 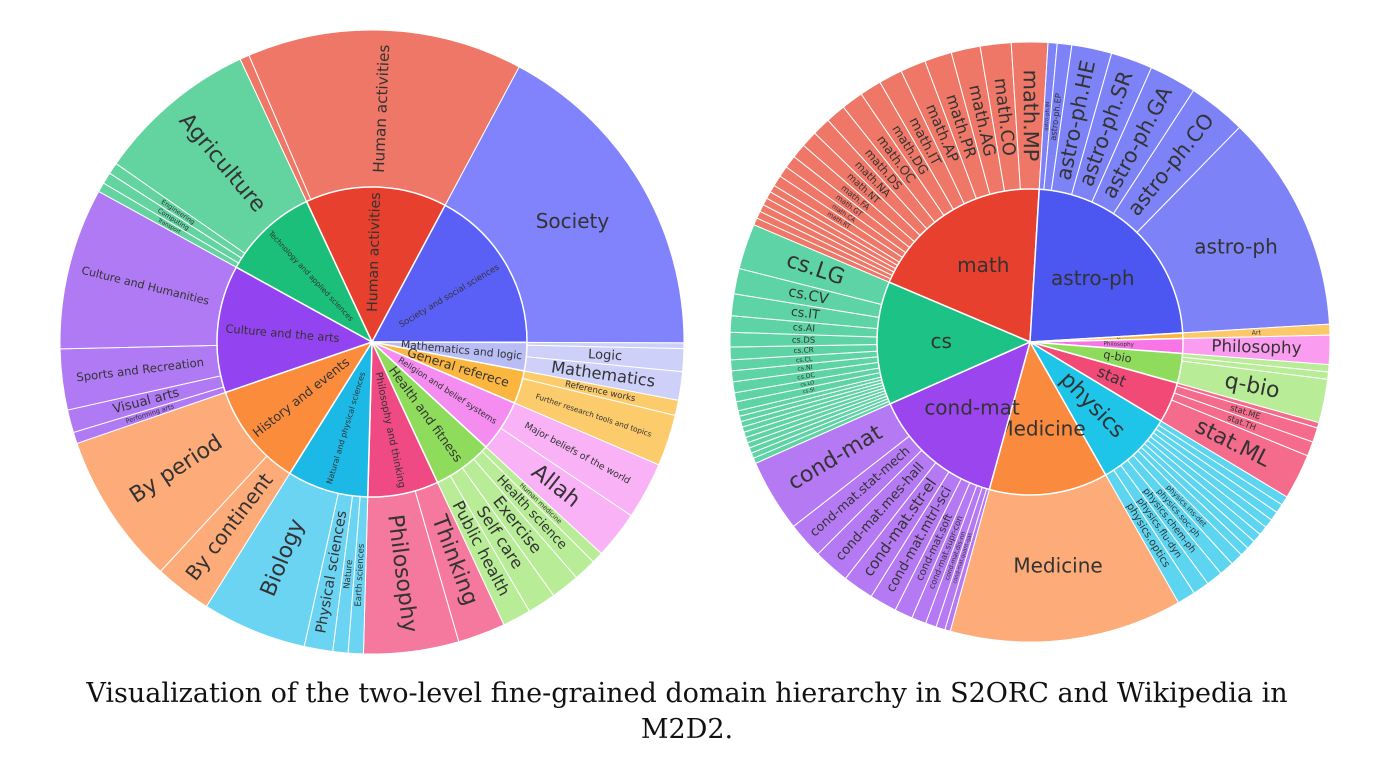 What do you see at coordinates (360, 575) in the screenshot?
I see `slice-label: Earth sciences` at bounding box center [360, 575].